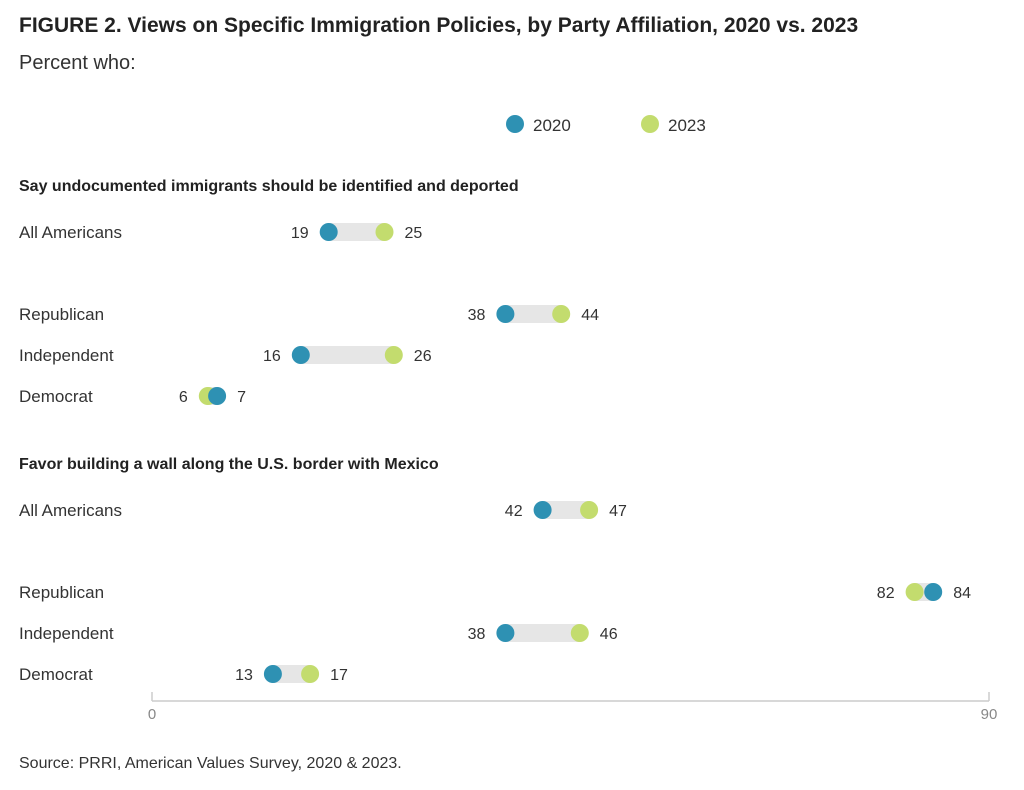 Image resolution: width=1024 pixels, height=790 pixels. Describe the element at coordinates (300, 233) in the screenshot. I see `value-label-low: 19` at that location.